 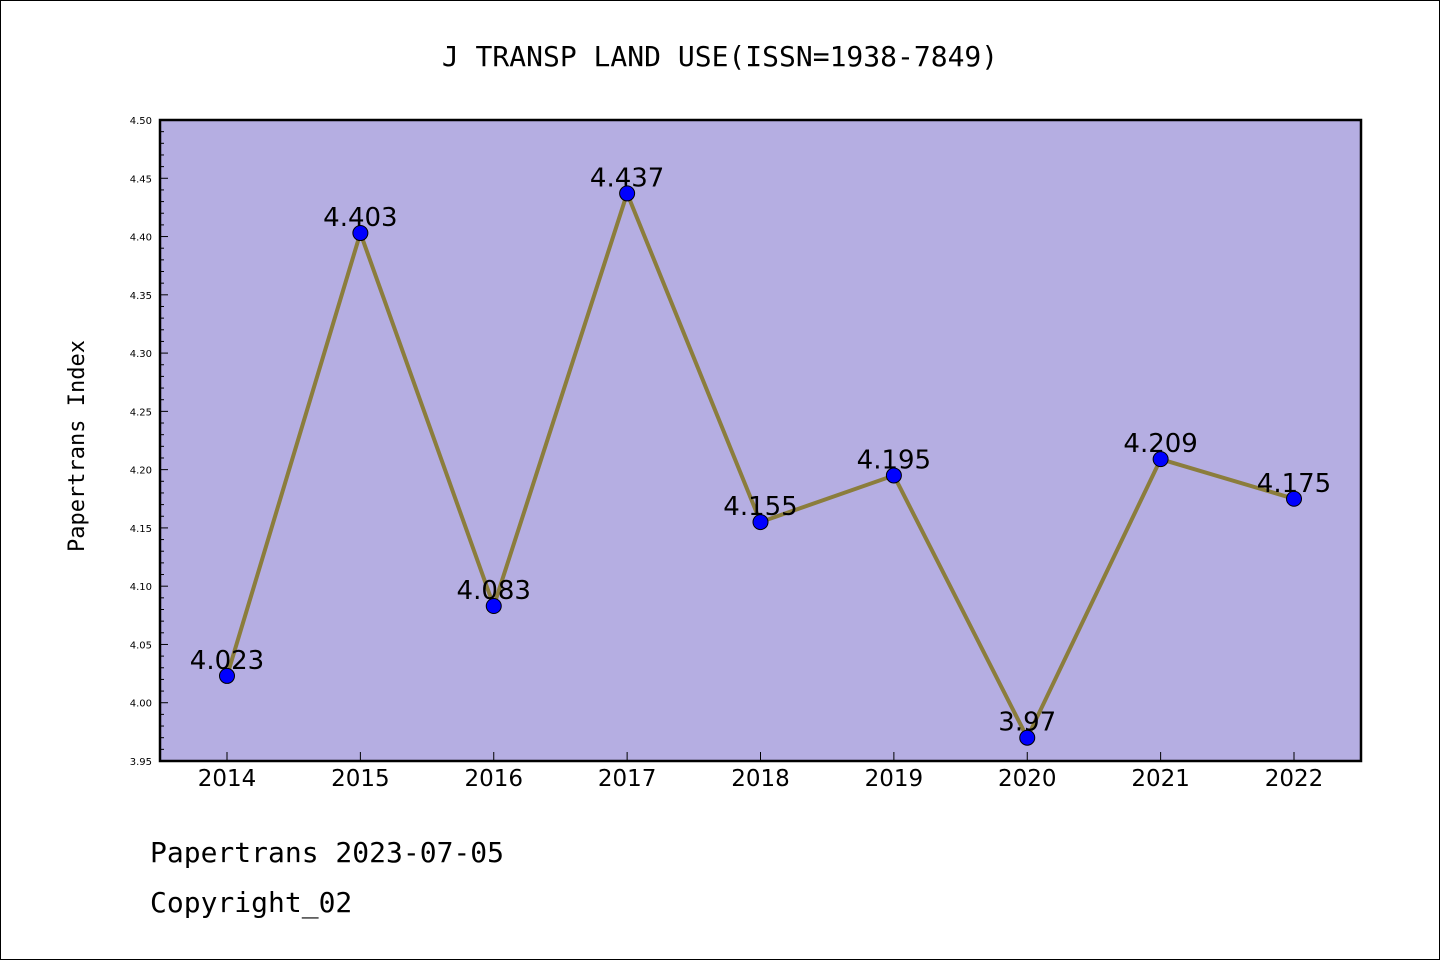 What do you see at coordinates (720, 56) in the screenshot?
I see `chart-title: J TRANSP LAND USE(ISSN=1938-7849)` at bounding box center [720, 56].